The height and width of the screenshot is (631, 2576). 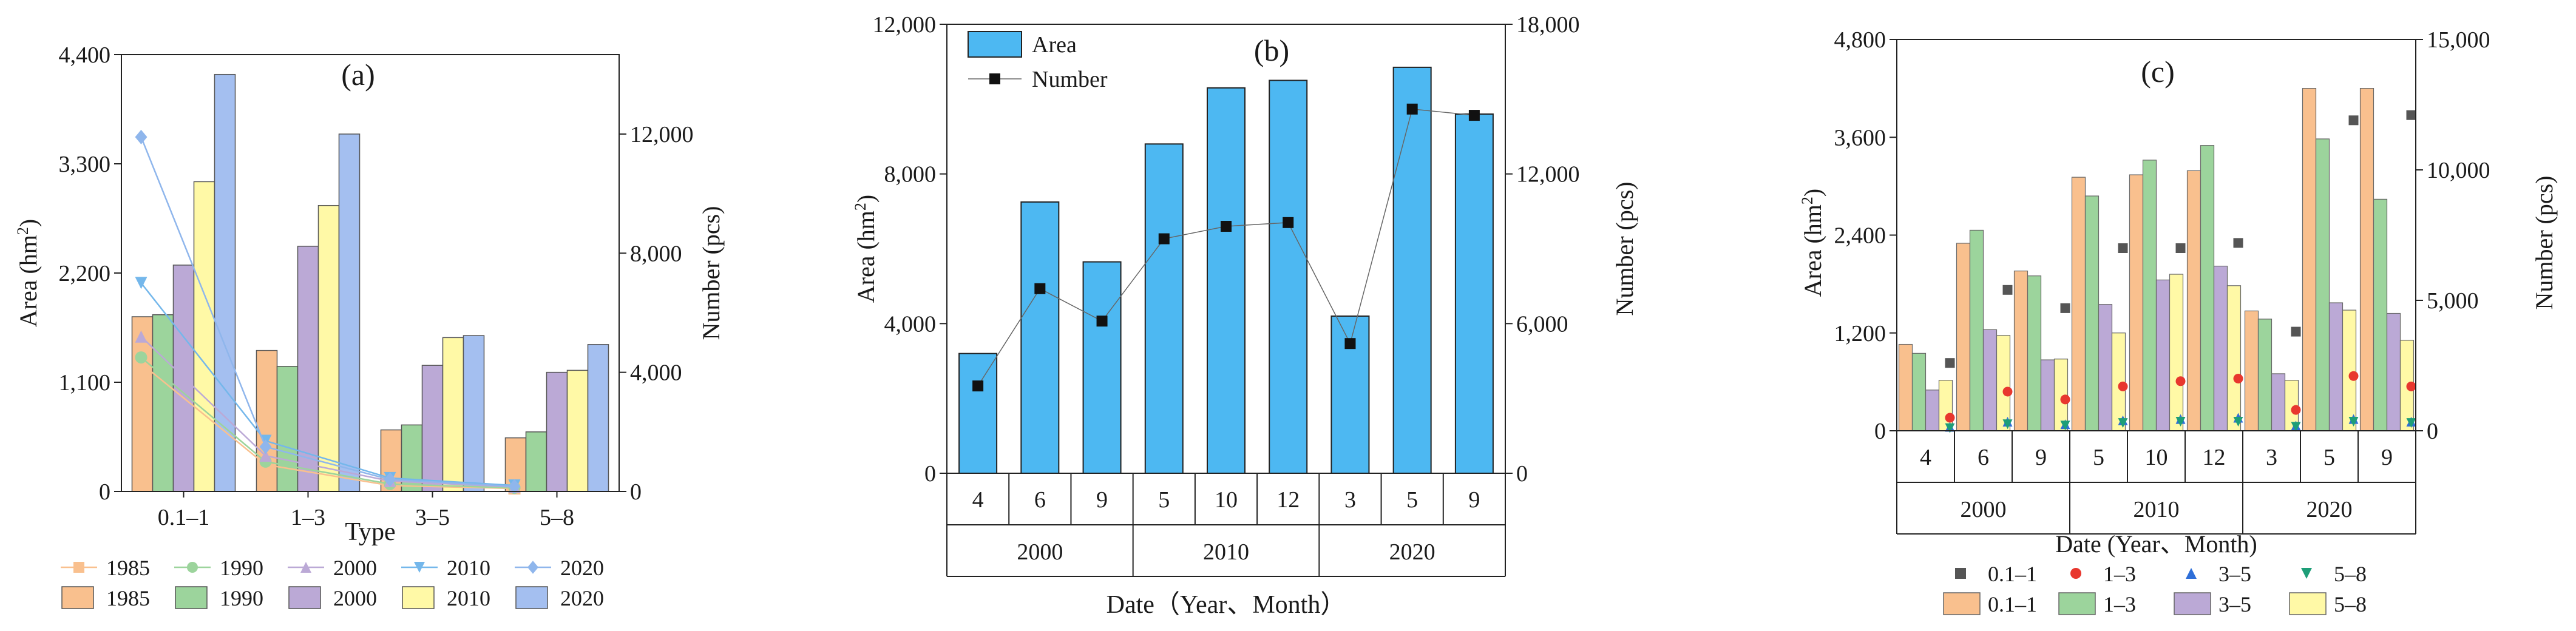 What do you see at coordinates (193, 567) in the screenshot?
I see `legend-marker-a-1990` at bounding box center [193, 567].